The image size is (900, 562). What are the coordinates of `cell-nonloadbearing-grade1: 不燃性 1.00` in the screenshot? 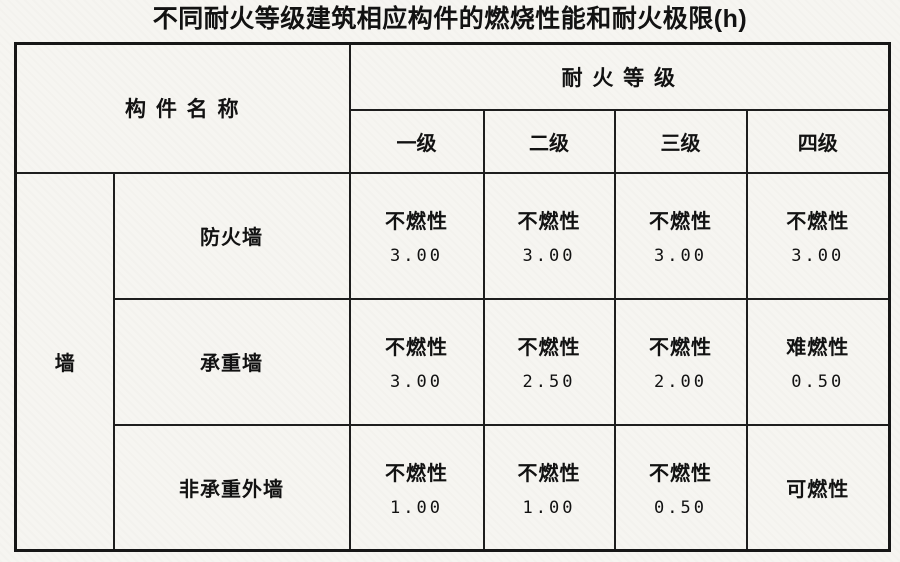 It's located at (416, 487).